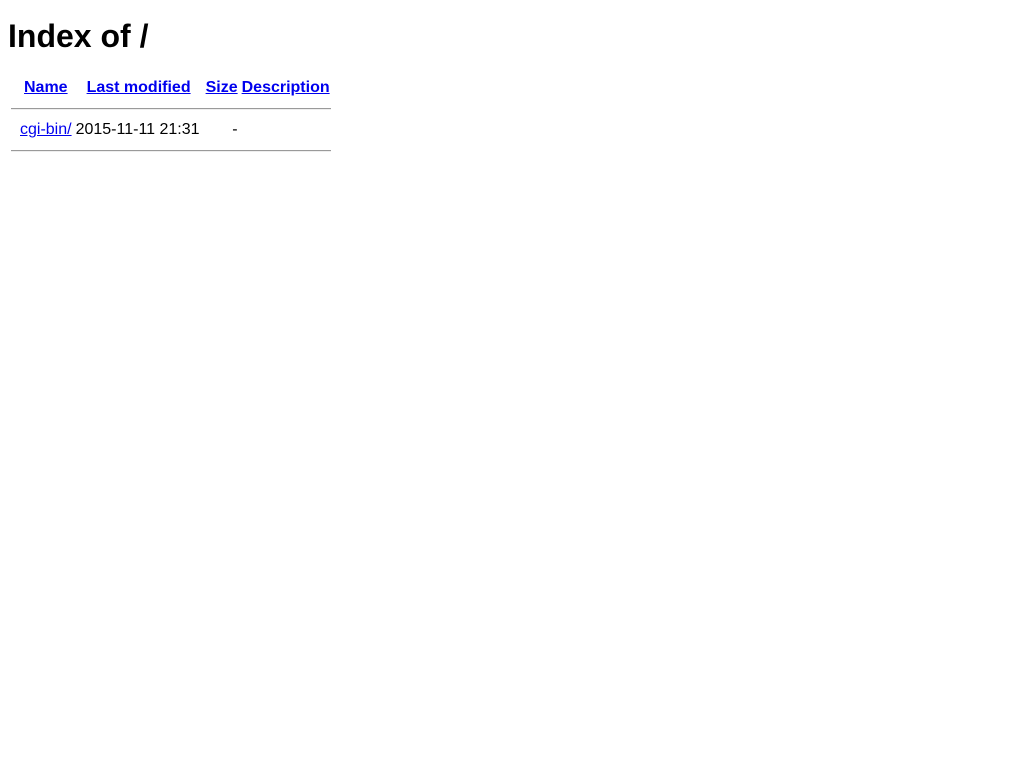  What do you see at coordinates (138, 87) in the screenshot?
I see `sort-by-last-modified-link: Last modified` at bounding box center [138, 87].